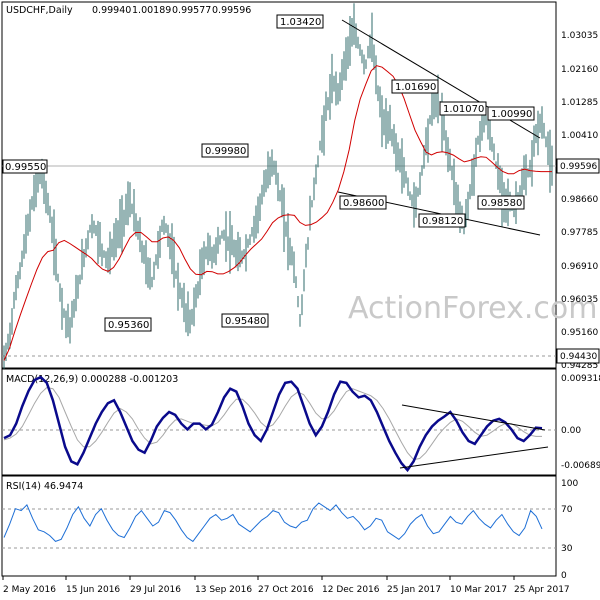 Image resolution: width=600 pixels, height=600 pixels. I want to click on x-tick-label: 25 Jan 2017, so click(414, 590).